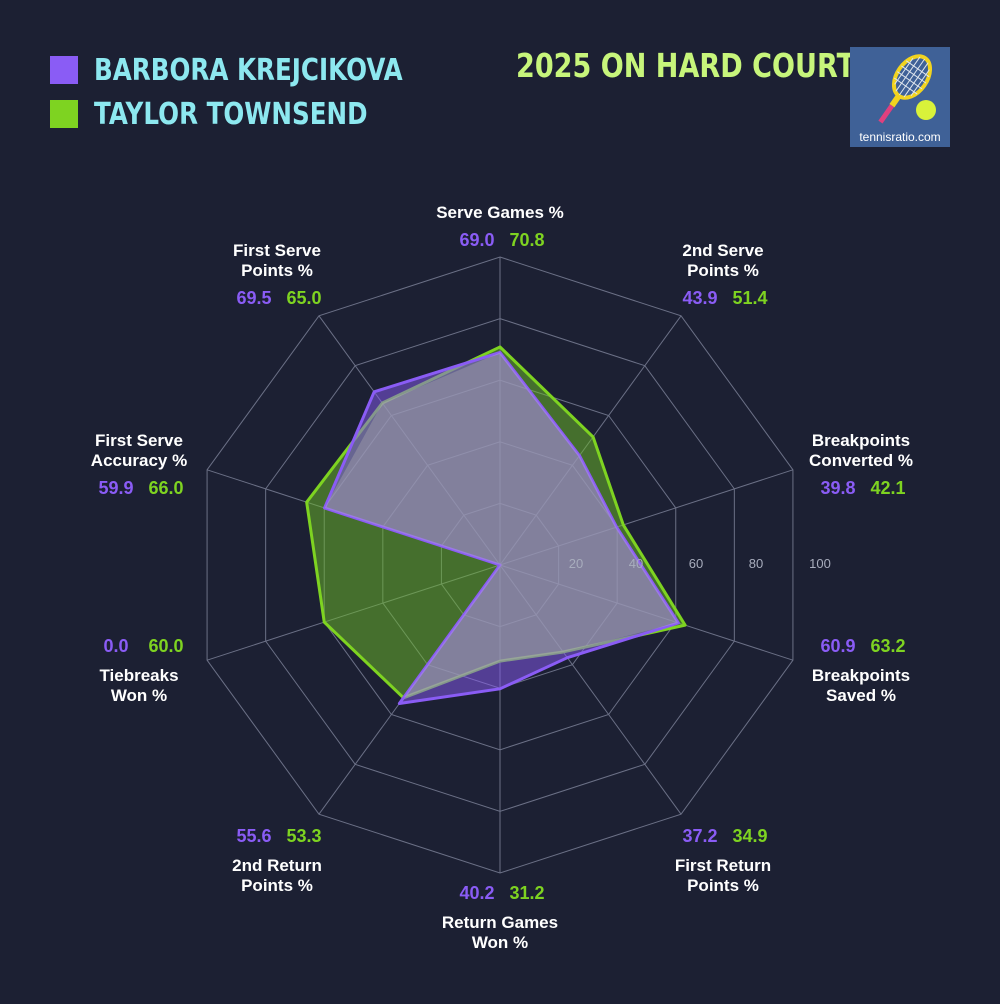 Image resolution: width=1000 pixels, height=1004 pixels. Describe the element at coordinates (695, 65) in the screenshot. I see `chart-title: 2025 ON HARD COURTS` at that location.